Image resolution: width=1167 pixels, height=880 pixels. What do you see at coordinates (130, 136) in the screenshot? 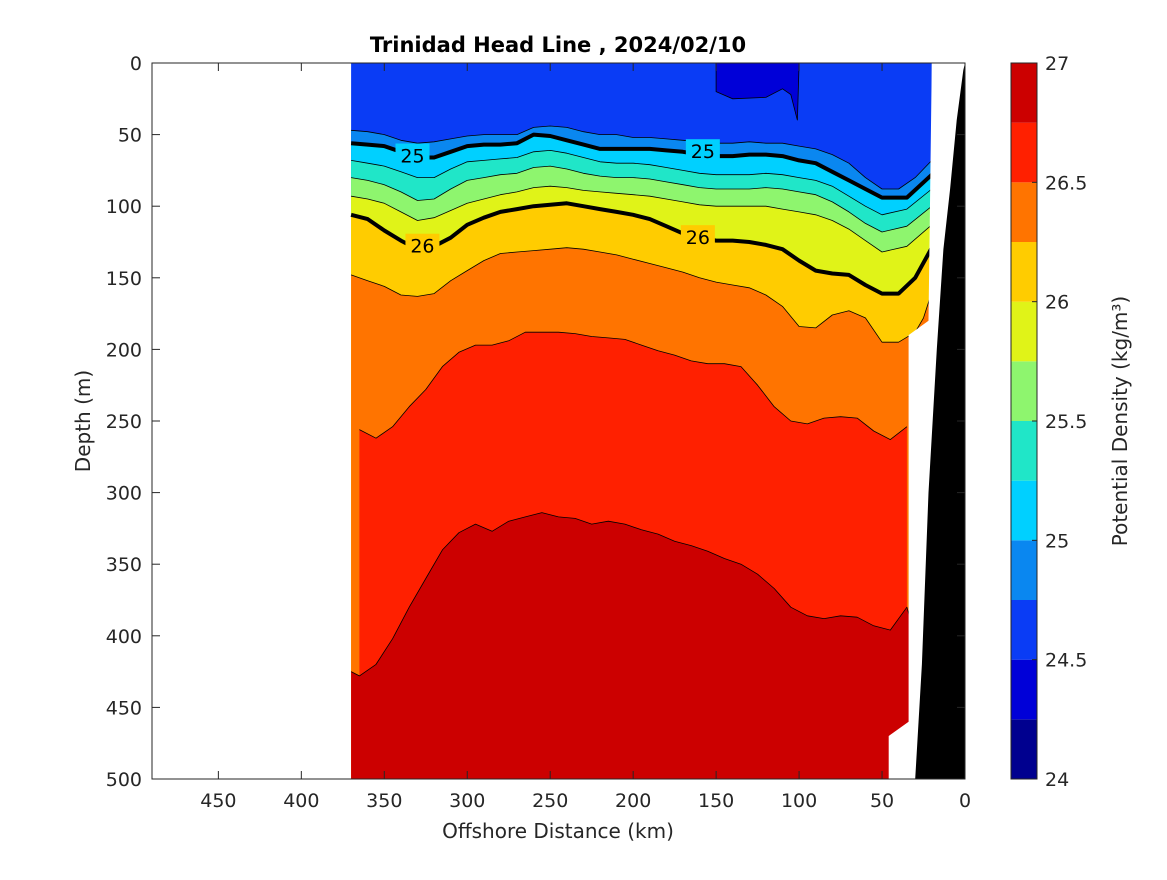
I see `y-tick-label: 50` at bounding box center [130, 136].